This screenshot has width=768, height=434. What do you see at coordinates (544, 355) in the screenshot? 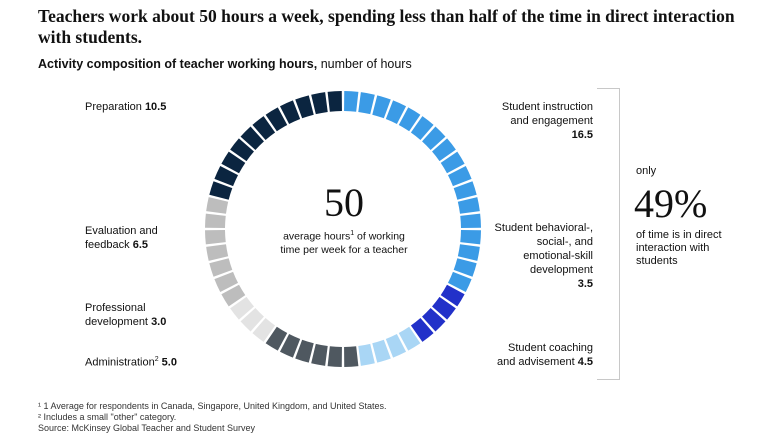
I see `label-student-coaching: Student coaching and advisement 4.5` at bounding box center [544, 355].